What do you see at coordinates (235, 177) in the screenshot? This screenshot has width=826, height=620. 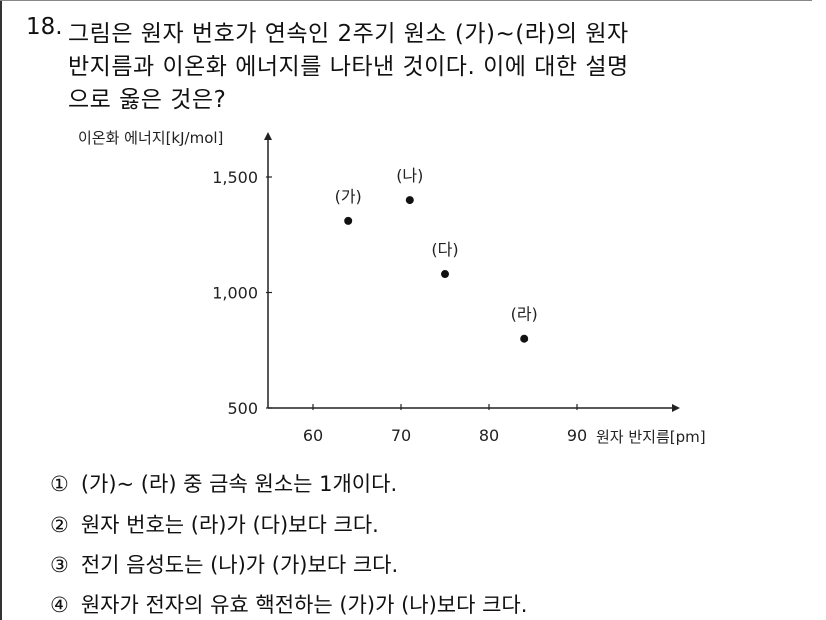 I see `y-tick-label-3: 1,500` at bounding box center [235, 177].